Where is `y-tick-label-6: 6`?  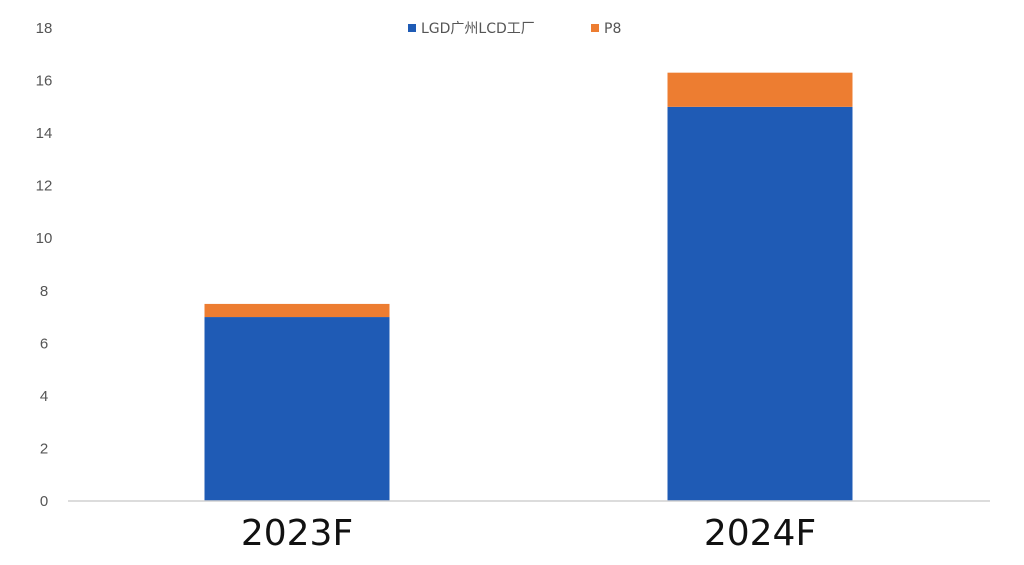 y-tick-label-6: 6 is located at coordinates (44, 343).